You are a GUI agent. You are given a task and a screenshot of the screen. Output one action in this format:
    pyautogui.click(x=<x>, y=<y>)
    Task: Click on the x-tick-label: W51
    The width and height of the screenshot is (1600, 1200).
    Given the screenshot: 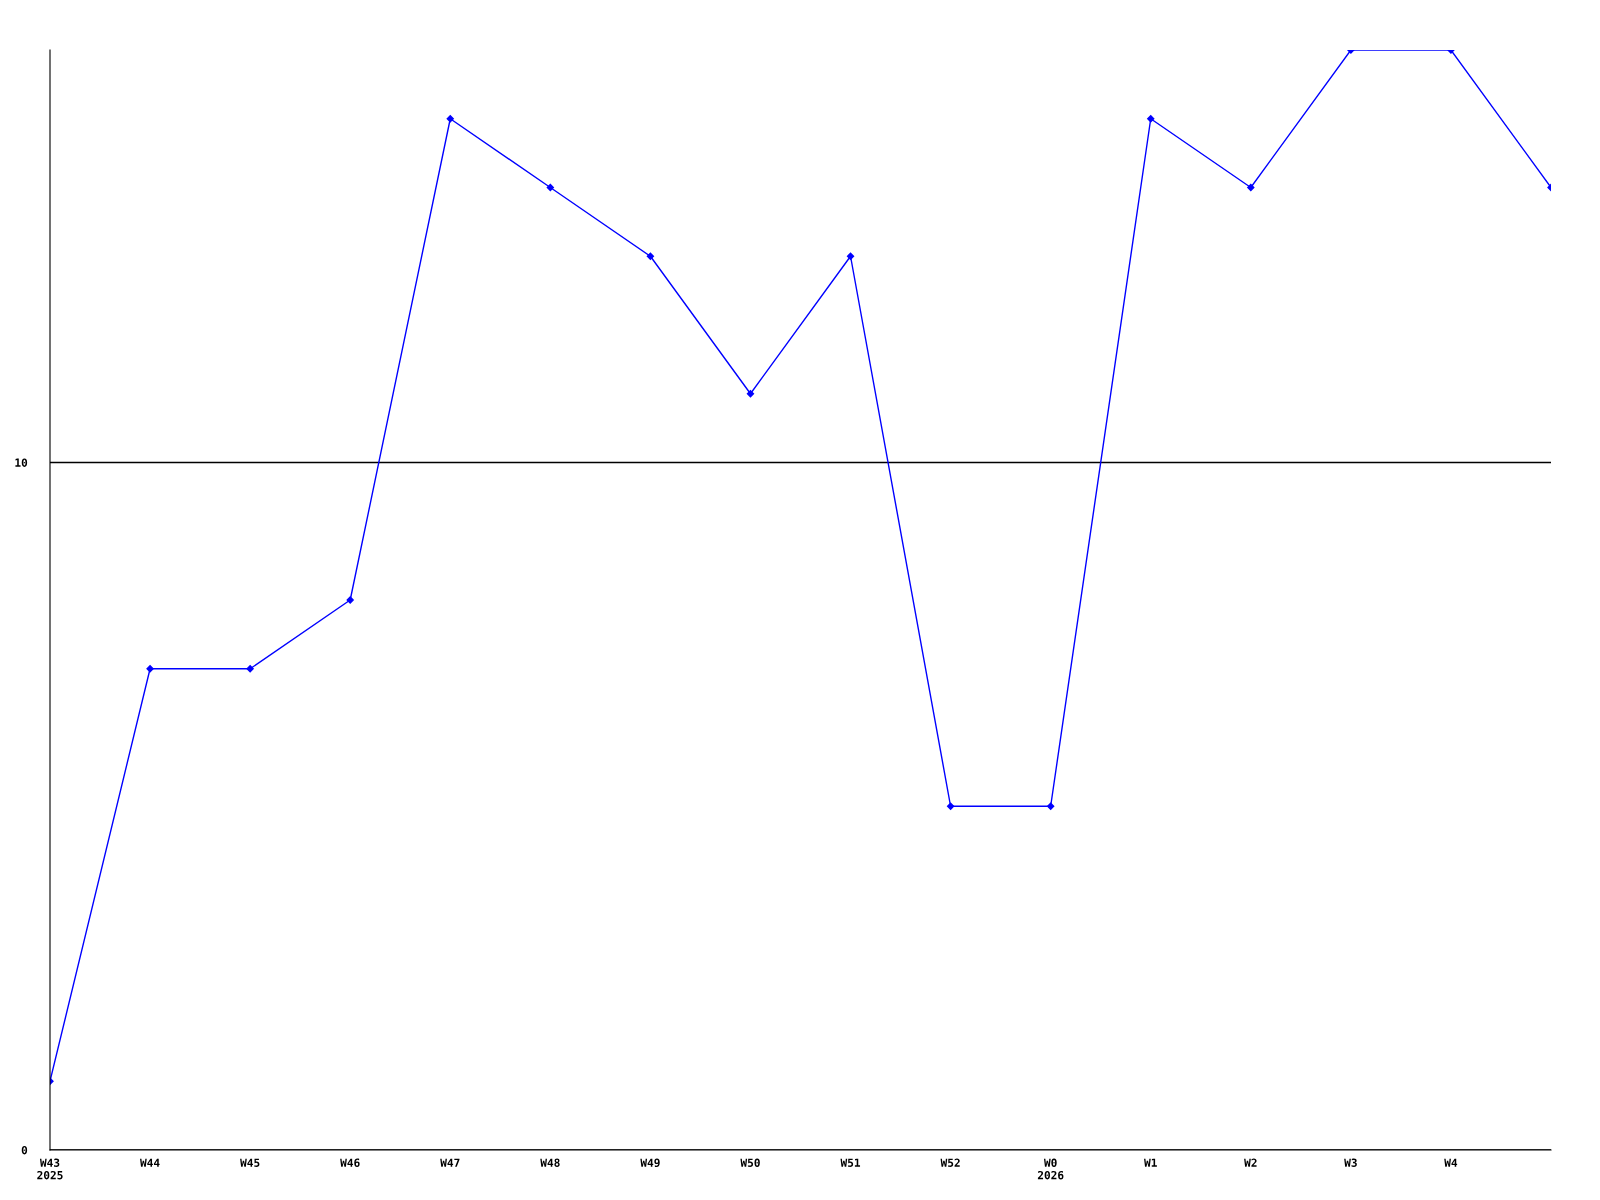 What is the action you would take?
    pyautogui.click(x=850, y=1162)
    